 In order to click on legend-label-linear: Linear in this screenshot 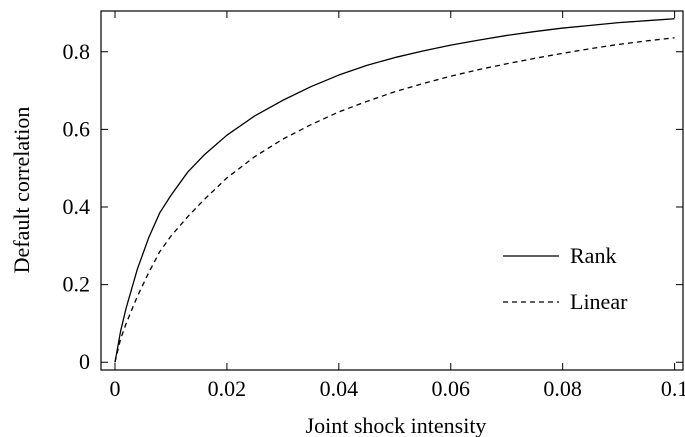, I will do `click(599, 301)`.